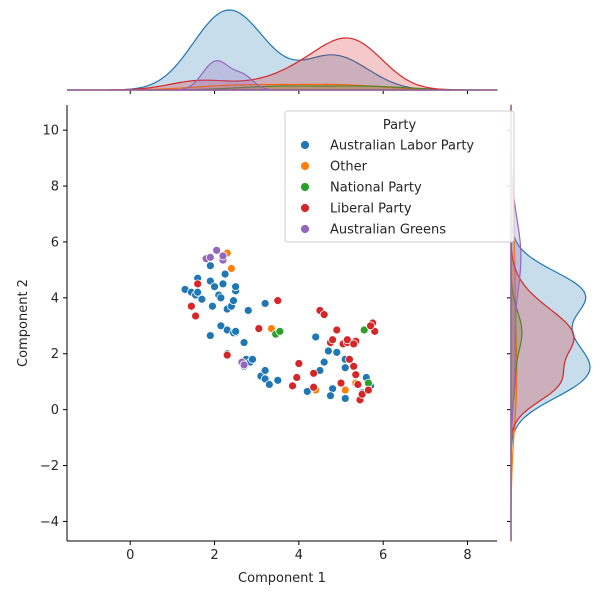 The image size is (600, 600). Describe the element at coordinates (55, 354) in the screenshot. I see `y-tick-label: 2` at that location.